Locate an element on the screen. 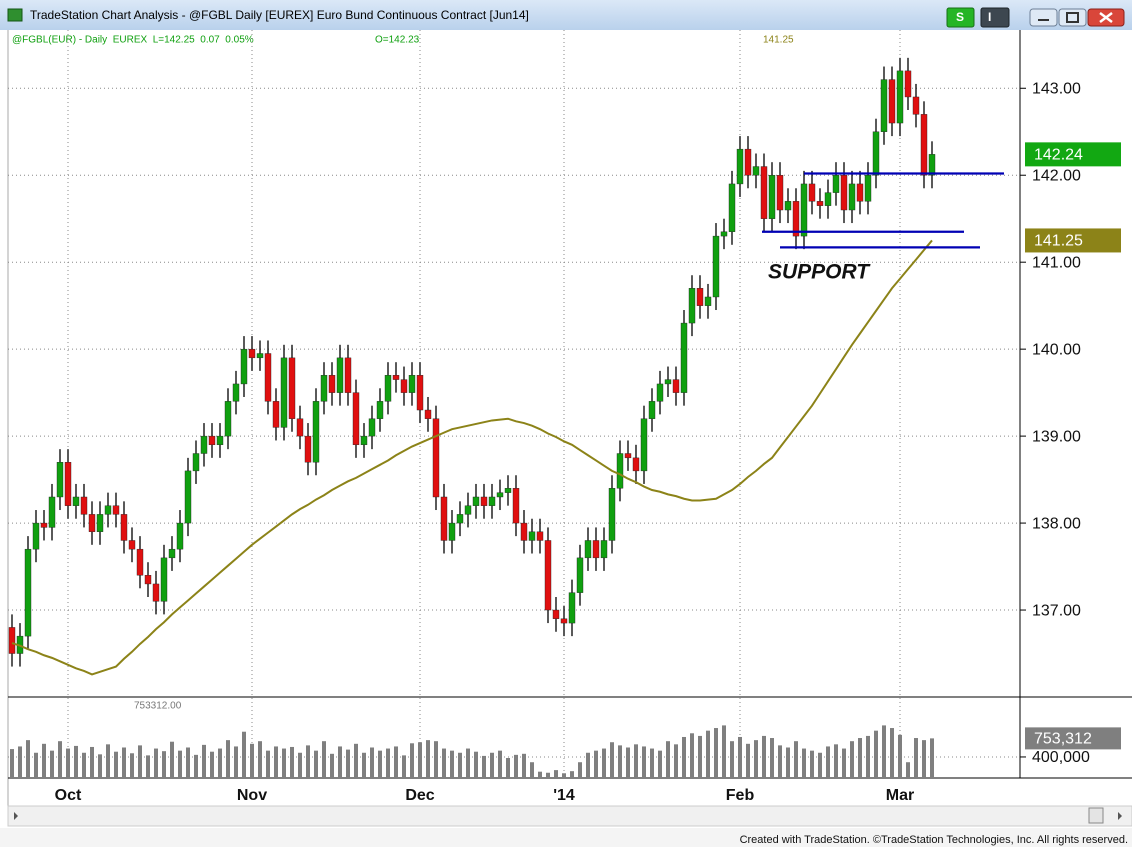 The image size is (1132, 847). x-tick-label: Feb is located at coordinates (740, 795).